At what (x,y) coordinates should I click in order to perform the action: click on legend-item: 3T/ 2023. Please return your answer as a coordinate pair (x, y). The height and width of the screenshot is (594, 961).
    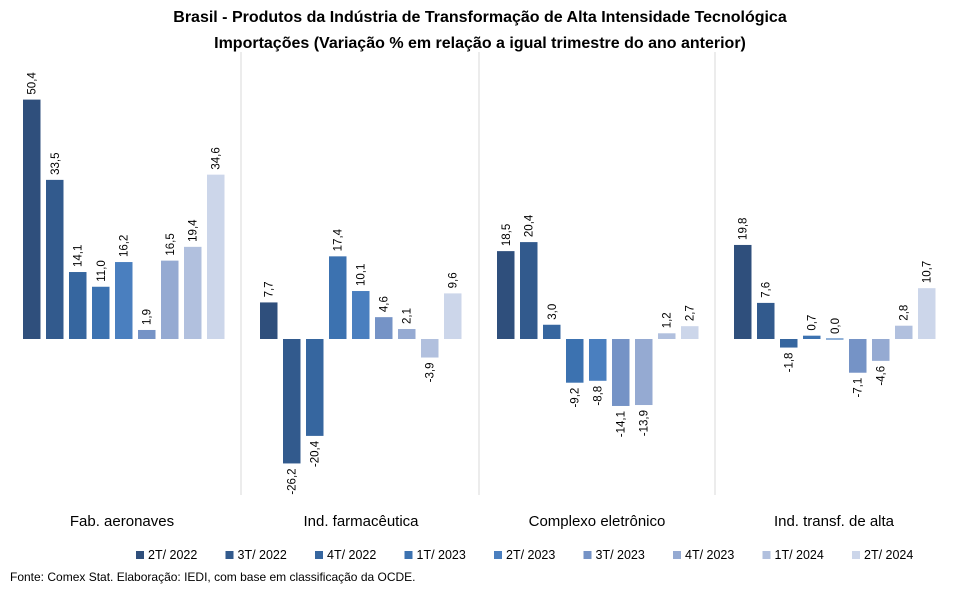
    Looking at the image, I should click on (614, 555).